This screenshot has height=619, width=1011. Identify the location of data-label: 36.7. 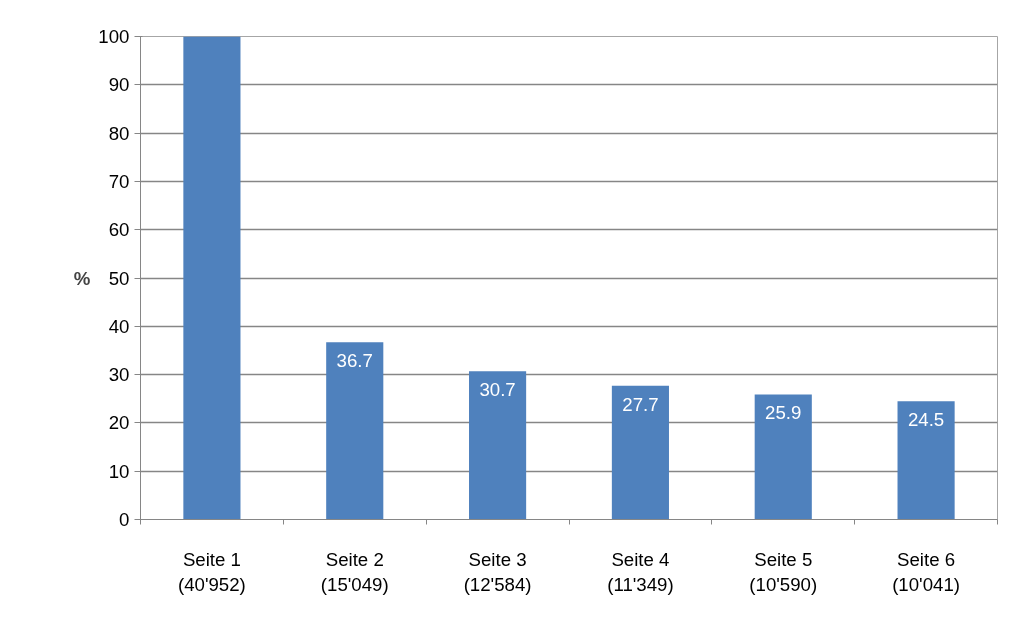
(354, 361).